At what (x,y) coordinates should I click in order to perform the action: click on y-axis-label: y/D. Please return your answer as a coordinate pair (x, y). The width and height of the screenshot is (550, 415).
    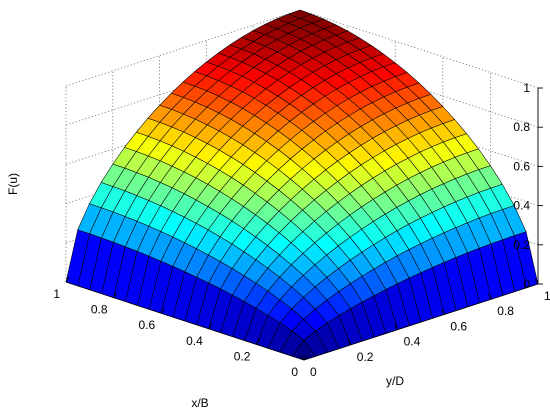
    Looking at the image, I should click on (395, 381).